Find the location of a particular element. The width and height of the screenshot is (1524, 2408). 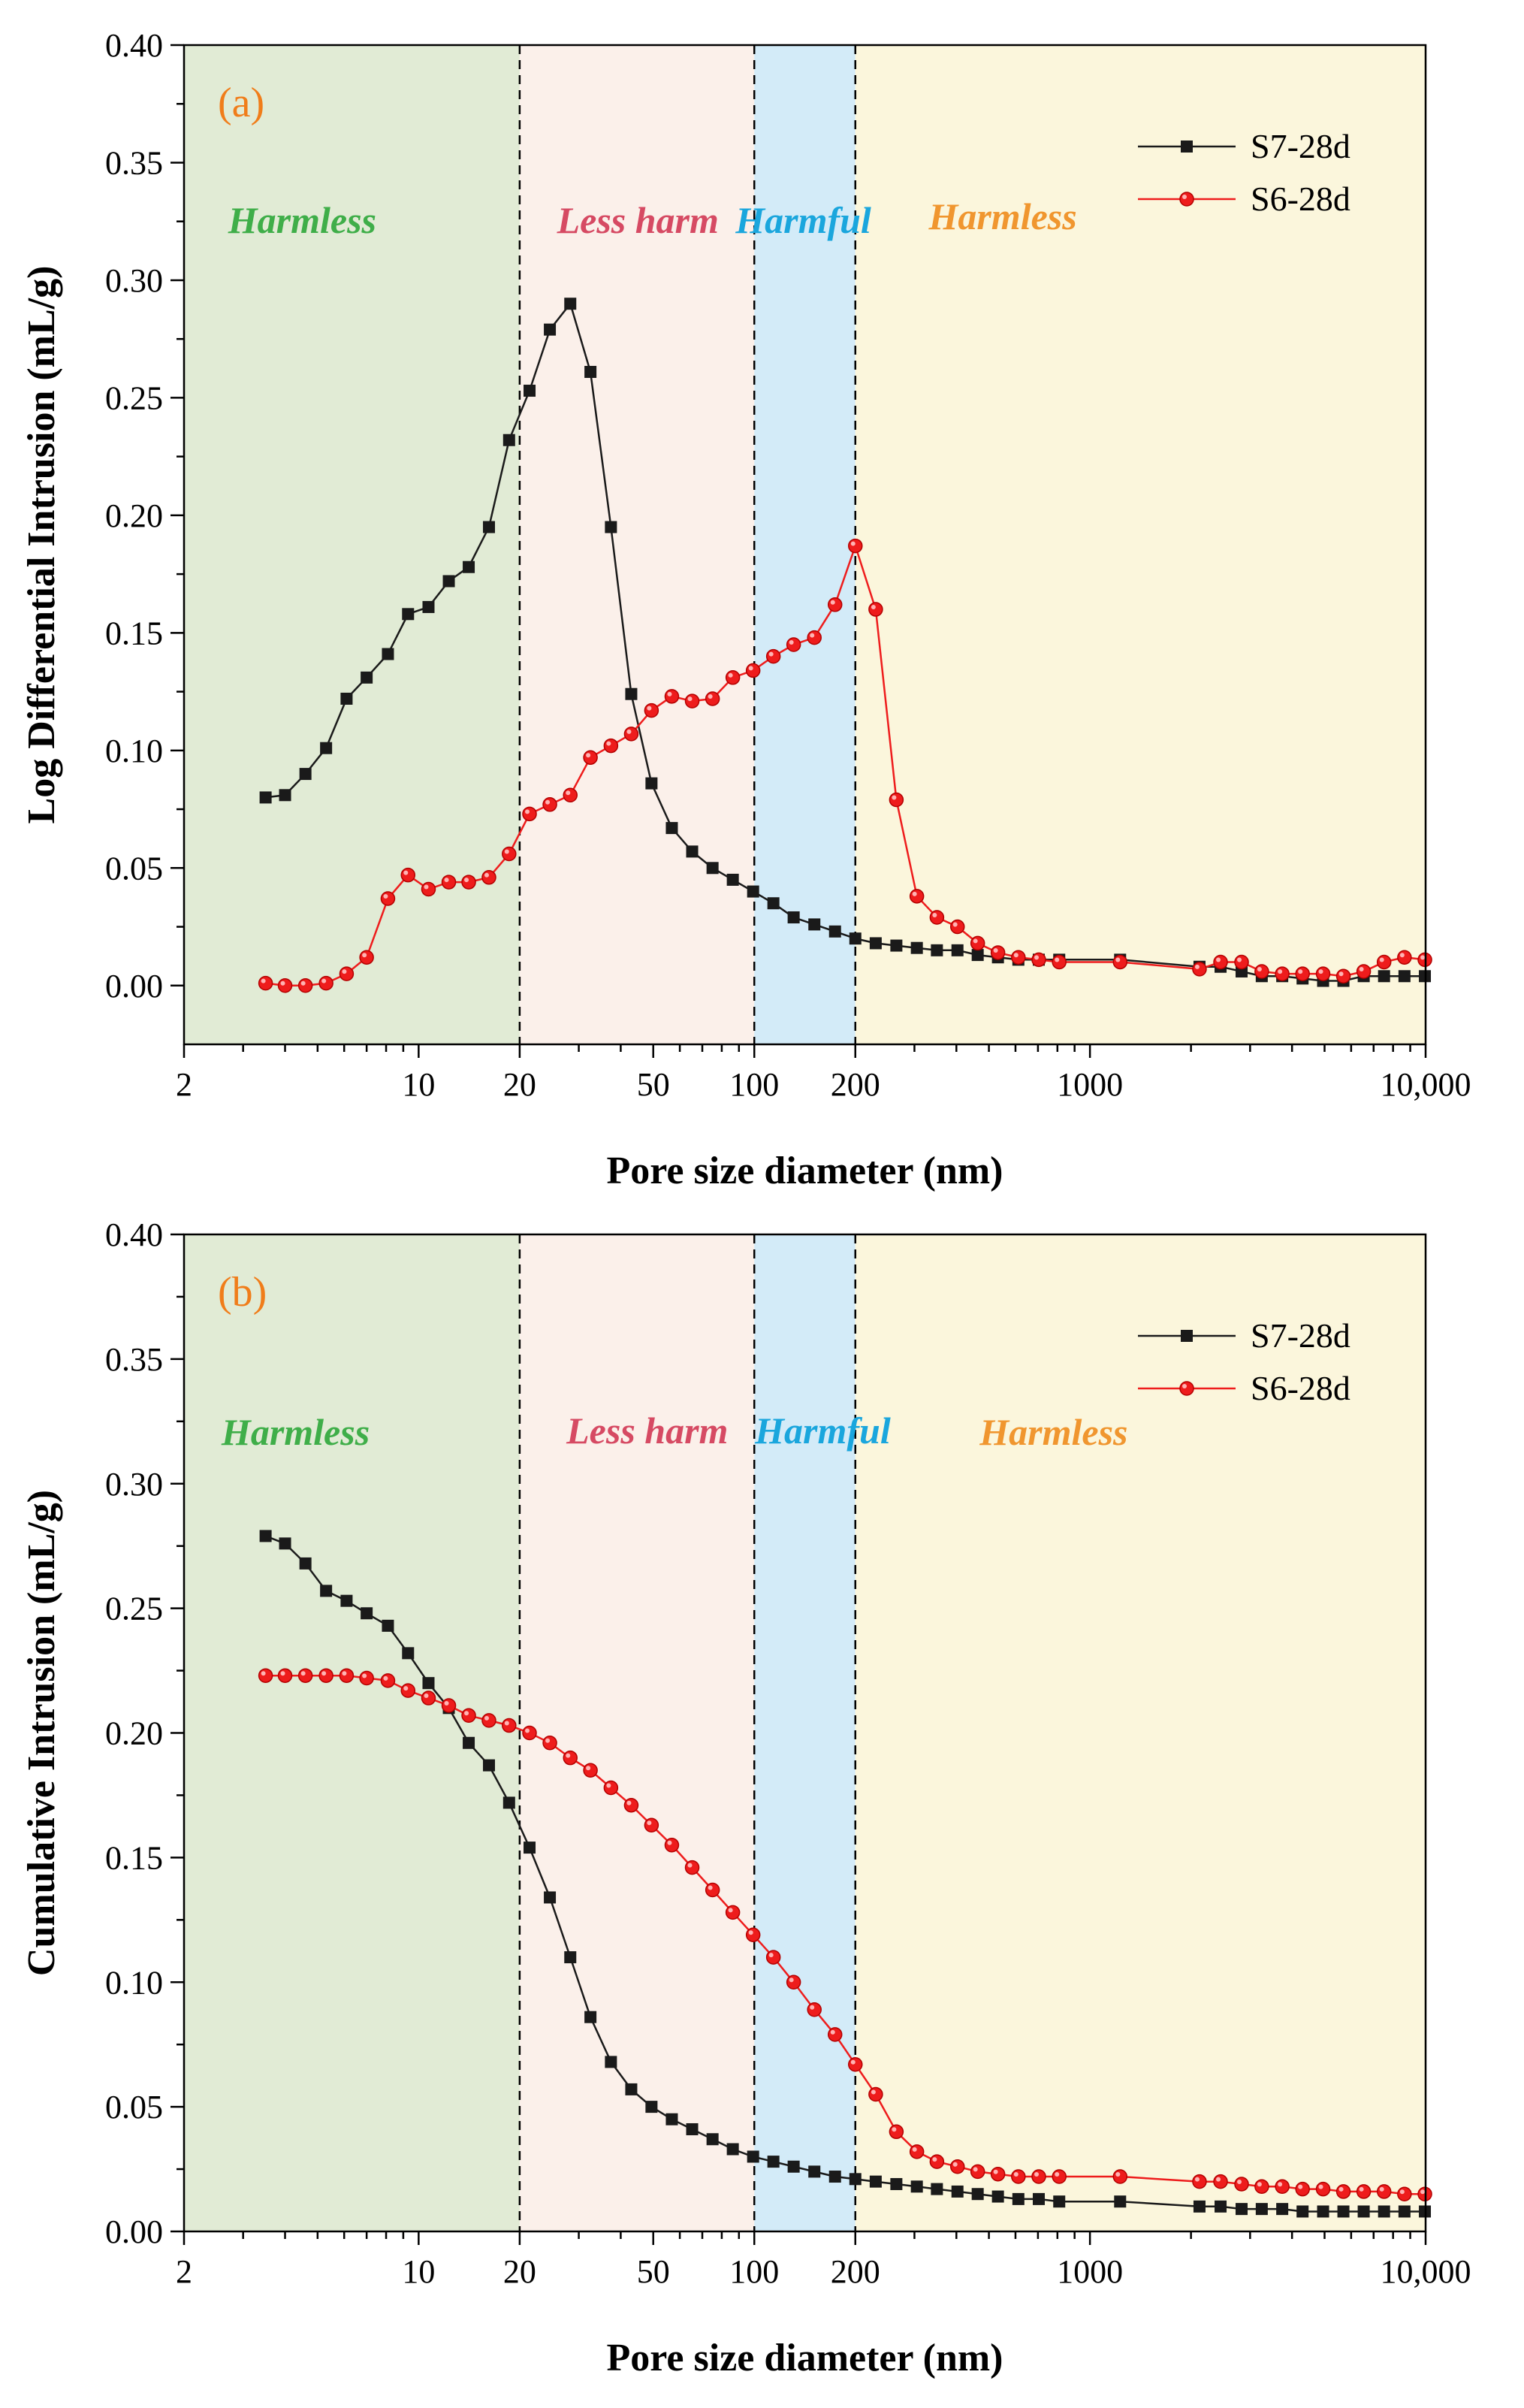

legend-label-s7: S7-28d is located at coordinates (1300, 1335).